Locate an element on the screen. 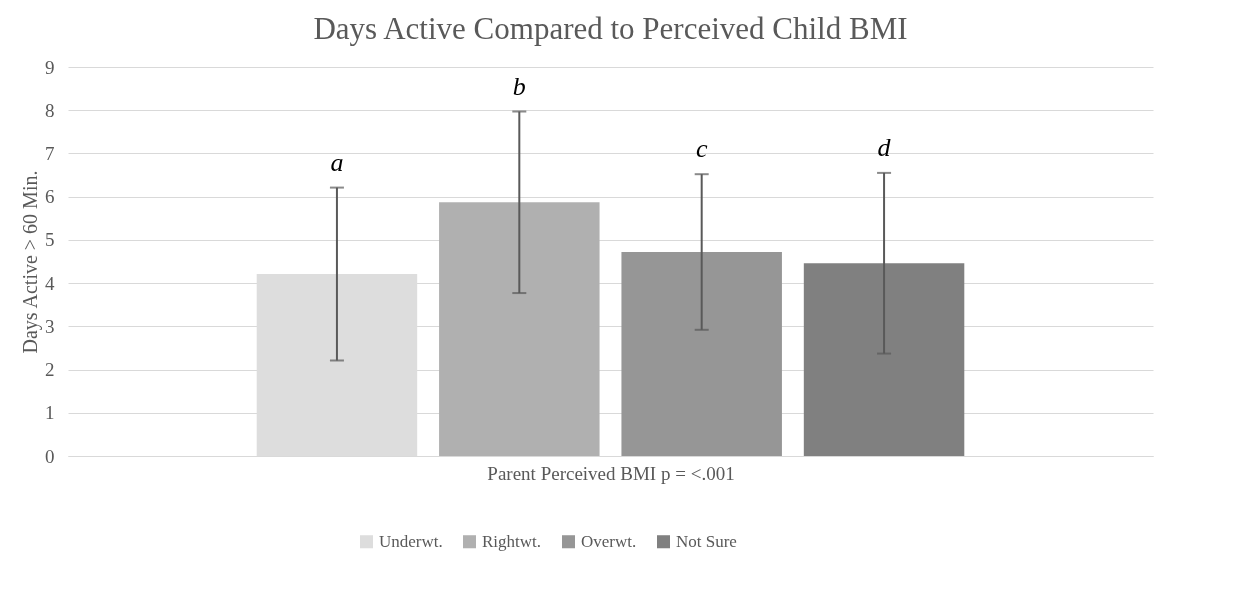  y-tick-label: 2 is located at coordinates (50, 370).